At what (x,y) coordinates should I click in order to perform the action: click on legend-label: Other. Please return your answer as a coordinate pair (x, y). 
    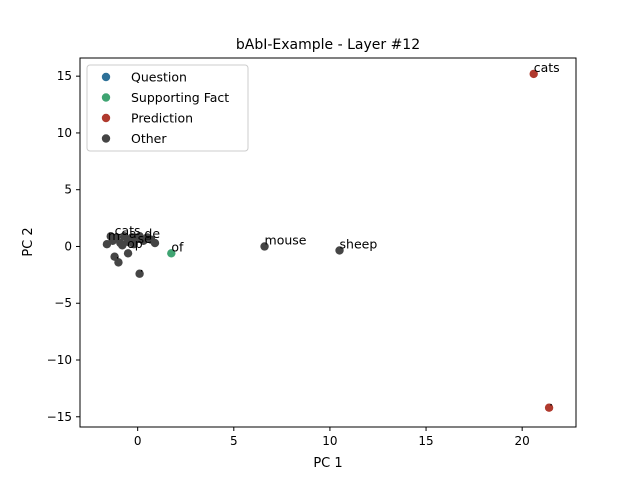
    Looking at the image, I should click on (149, 138).